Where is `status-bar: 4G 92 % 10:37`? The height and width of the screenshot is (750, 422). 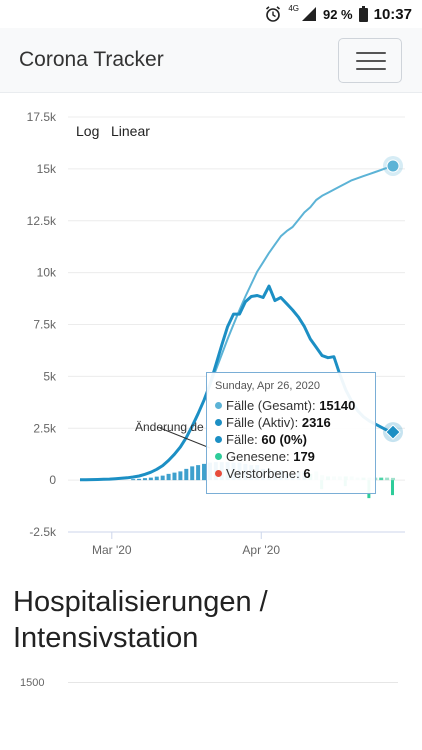
status-bar: 4G 92 % 10:37 is located at coordinates (211, 14).